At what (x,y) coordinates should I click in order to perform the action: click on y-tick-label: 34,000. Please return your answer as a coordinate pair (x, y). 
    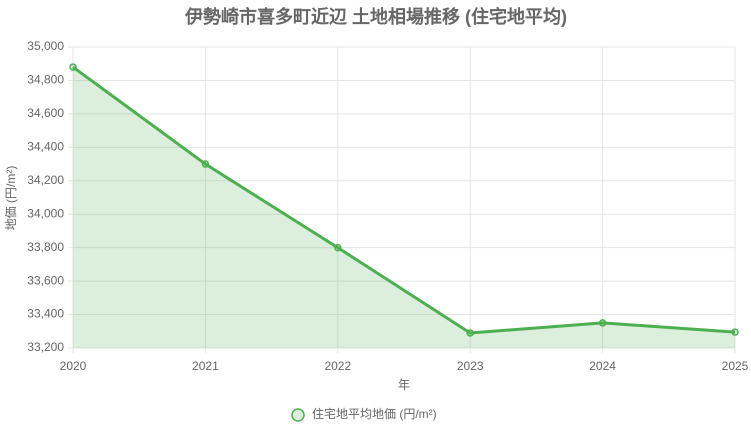
    Looking at the image, I should click on (45, 213).